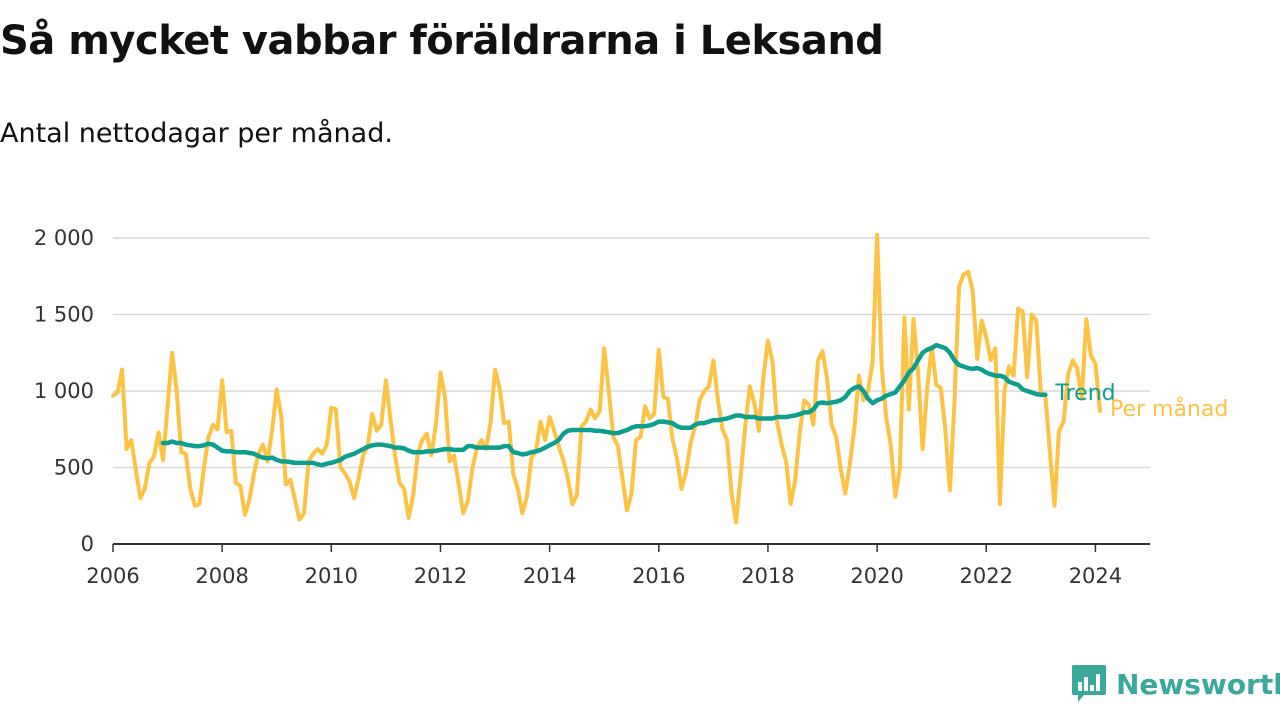 The width and height of the screenshot is (1280, 720). I want to click on y-tick-label: 2 000, so click(64, 238).